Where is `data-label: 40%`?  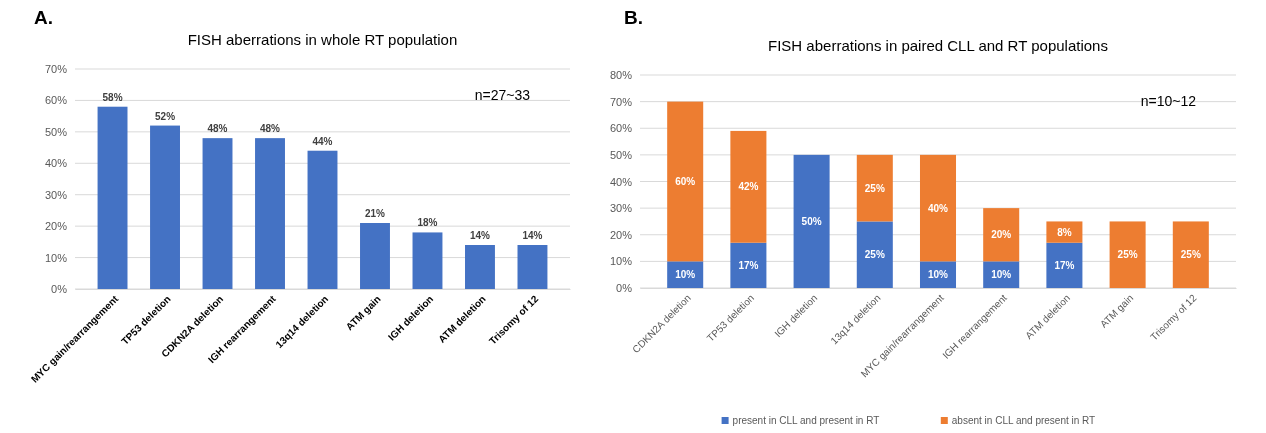 data-label: 40% is located at coordinates (938, 208).